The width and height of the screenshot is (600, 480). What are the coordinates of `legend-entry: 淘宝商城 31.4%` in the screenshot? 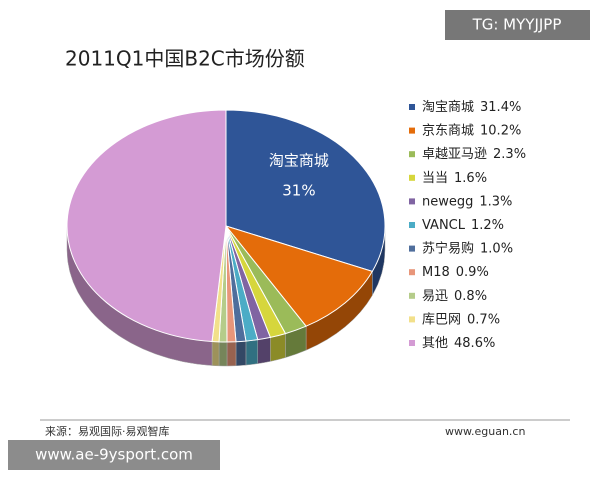 It's located at (471, 107).